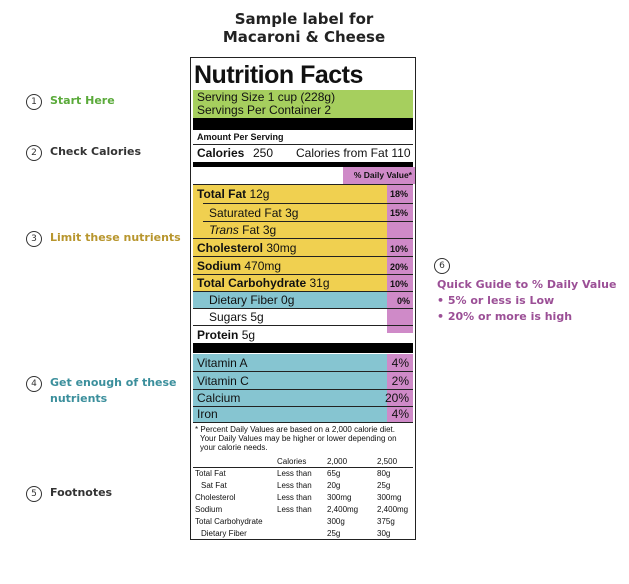 Image resolution: width=629 pixels, height=584 pixels. Describe the element at coordinates (303, 334) in the screenshot. I see `nutrient-row-protein: Protein 5g` at that location.